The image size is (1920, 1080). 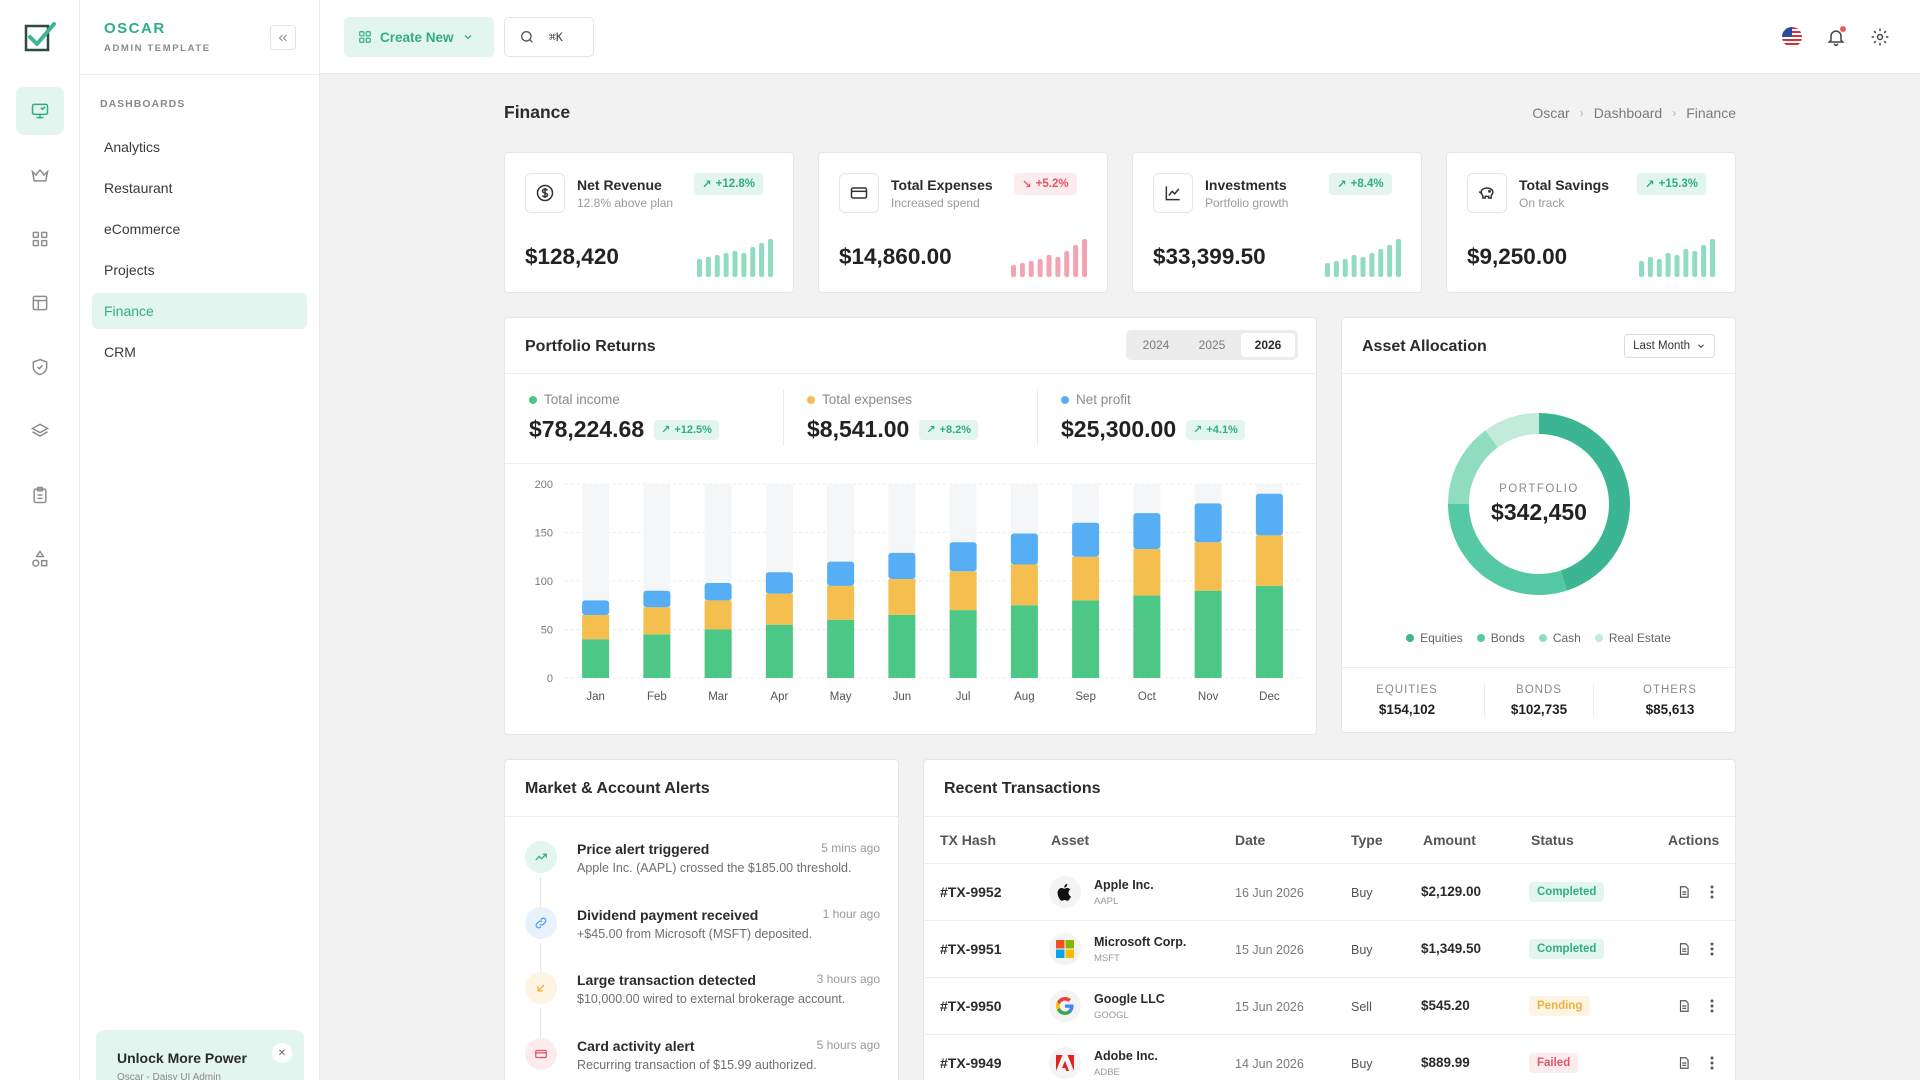 What do you see at coordinates (199, 352) in the screenshot?
I see `sidebar-item-crm: CRM` at bounding box center [199, 352].